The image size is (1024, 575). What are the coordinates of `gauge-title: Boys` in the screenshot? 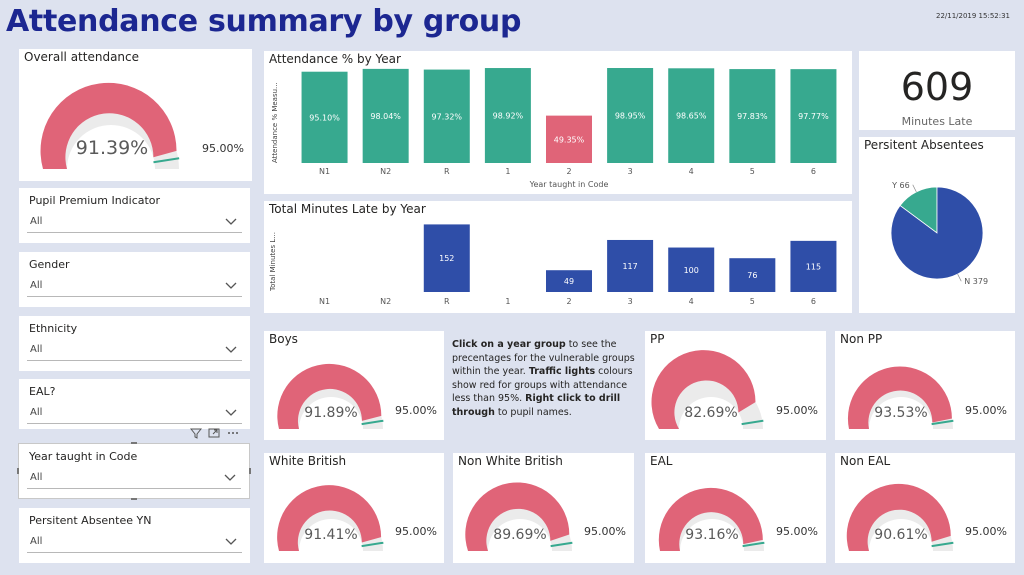 It's located at (283, 339).